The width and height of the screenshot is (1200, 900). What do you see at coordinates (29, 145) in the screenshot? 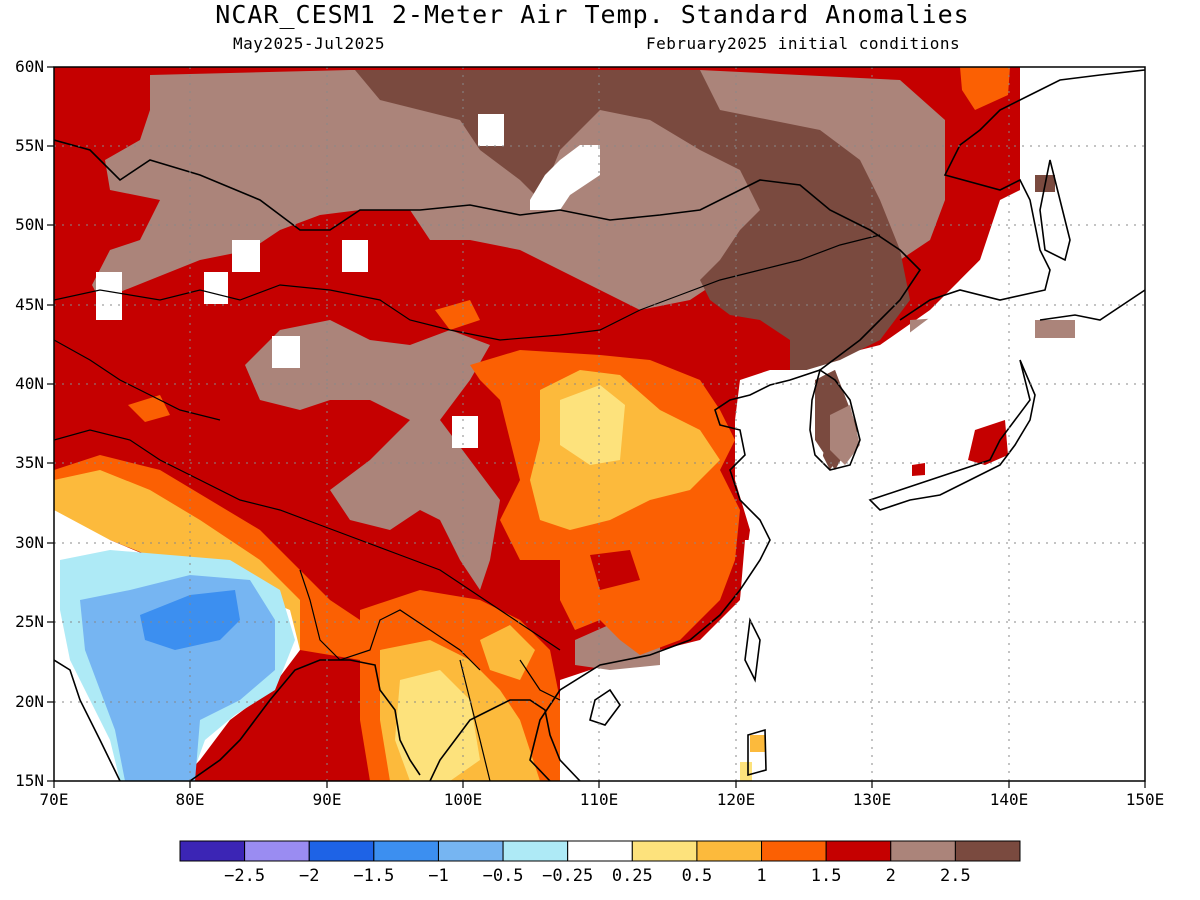
I see `lat-label: 55N` at bounding box center [29, 145].